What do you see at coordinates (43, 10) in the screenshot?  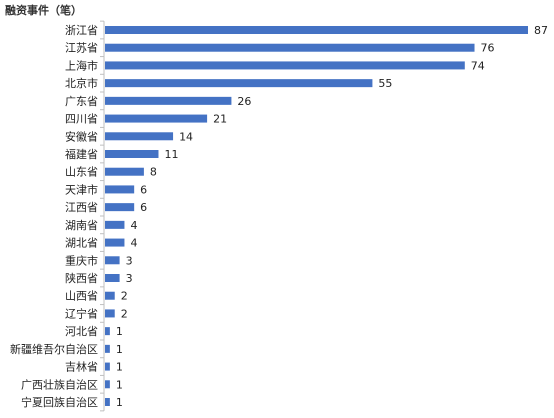 I see `chart-title: 融资事件（笔）` at bounding box center [43, 10].